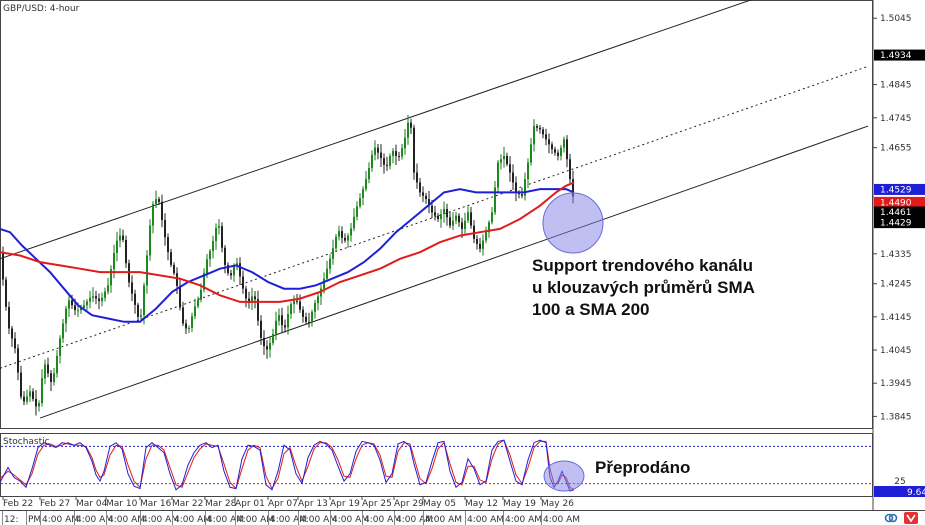 Image resolution: width=925 pixels, height=525 pixels. I want to click on link-icon, so click(891, 518).